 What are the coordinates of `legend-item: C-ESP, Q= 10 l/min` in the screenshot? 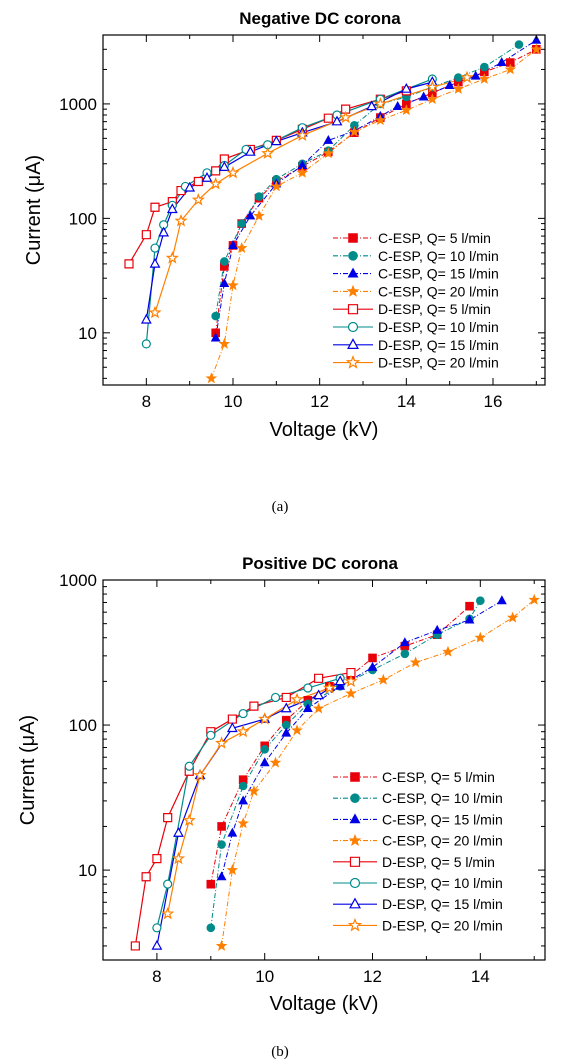 It's located at (416, 256).